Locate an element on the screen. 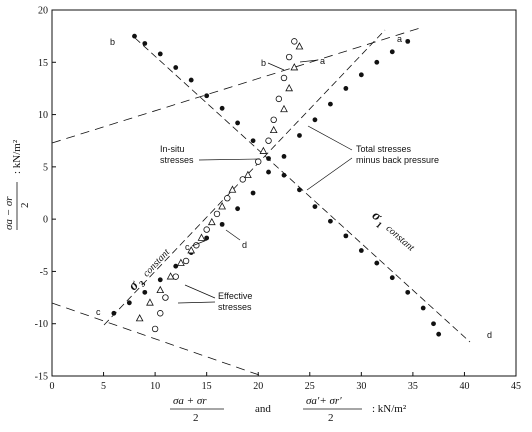  x-tick-label: 5 is located at coordinates (103, 386).